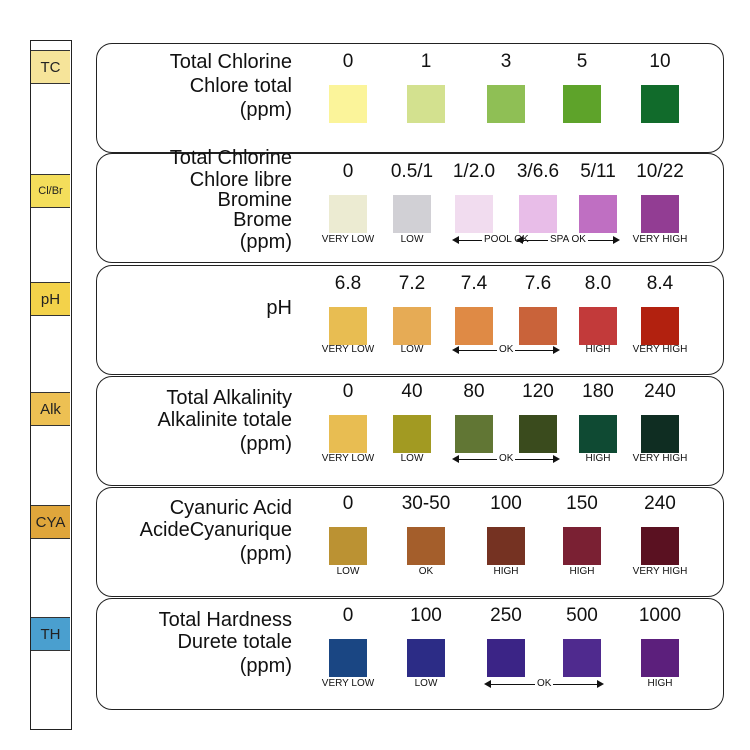 The height and width of the screenshot is (750, 750). I want to click on strip-pad-tc: TC, so click(50, 67).